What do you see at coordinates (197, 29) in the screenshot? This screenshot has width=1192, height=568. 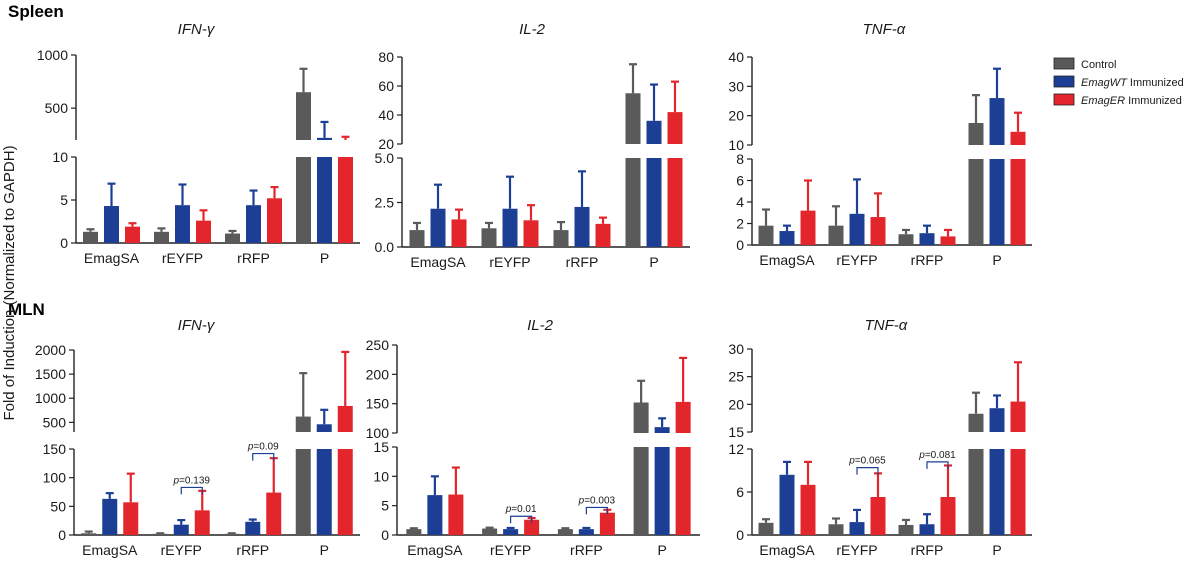 I see `chart-title: IFN-γ` at bounding box center [197, 29].